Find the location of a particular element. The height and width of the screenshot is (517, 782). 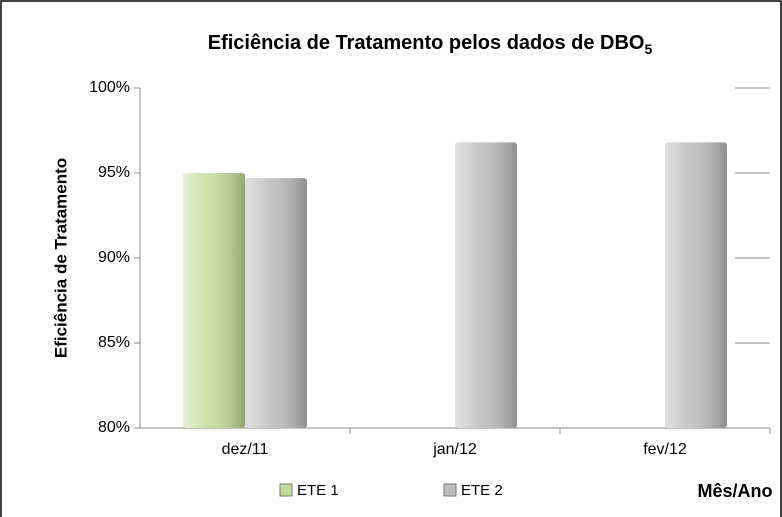

y-axis-label: Eficiência de Tratamento is located at coordinates (60, 258).